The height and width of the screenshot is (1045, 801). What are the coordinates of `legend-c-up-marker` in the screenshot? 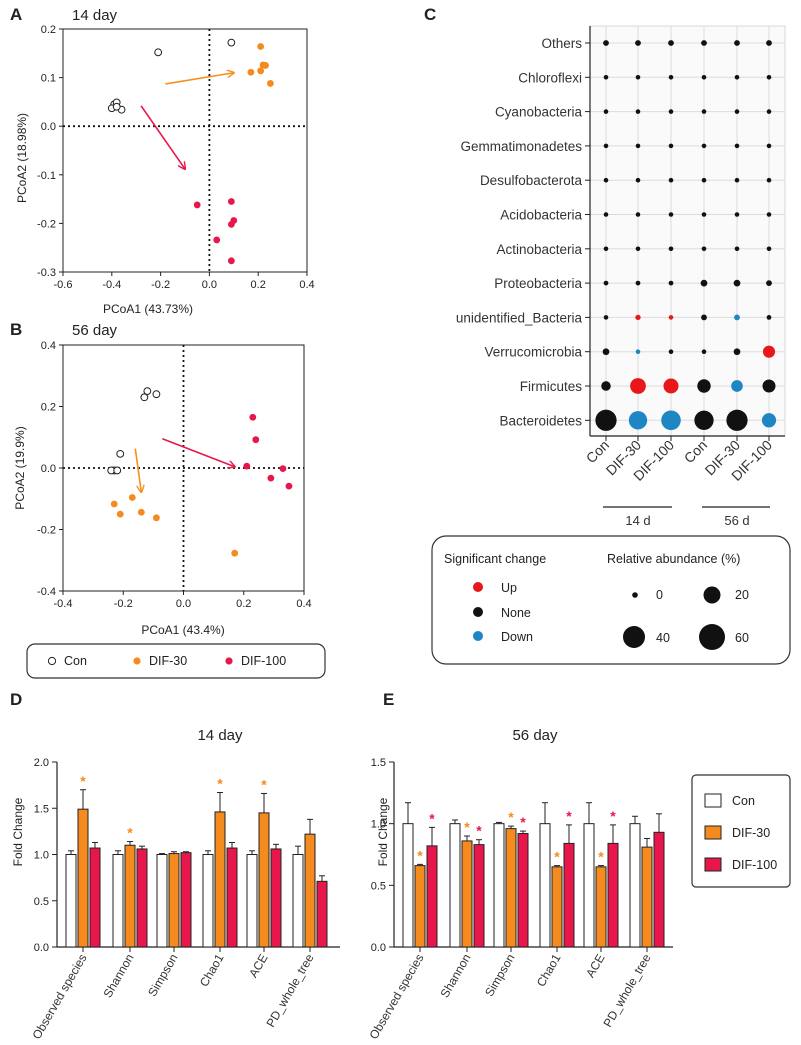 It's located at (478, 587).